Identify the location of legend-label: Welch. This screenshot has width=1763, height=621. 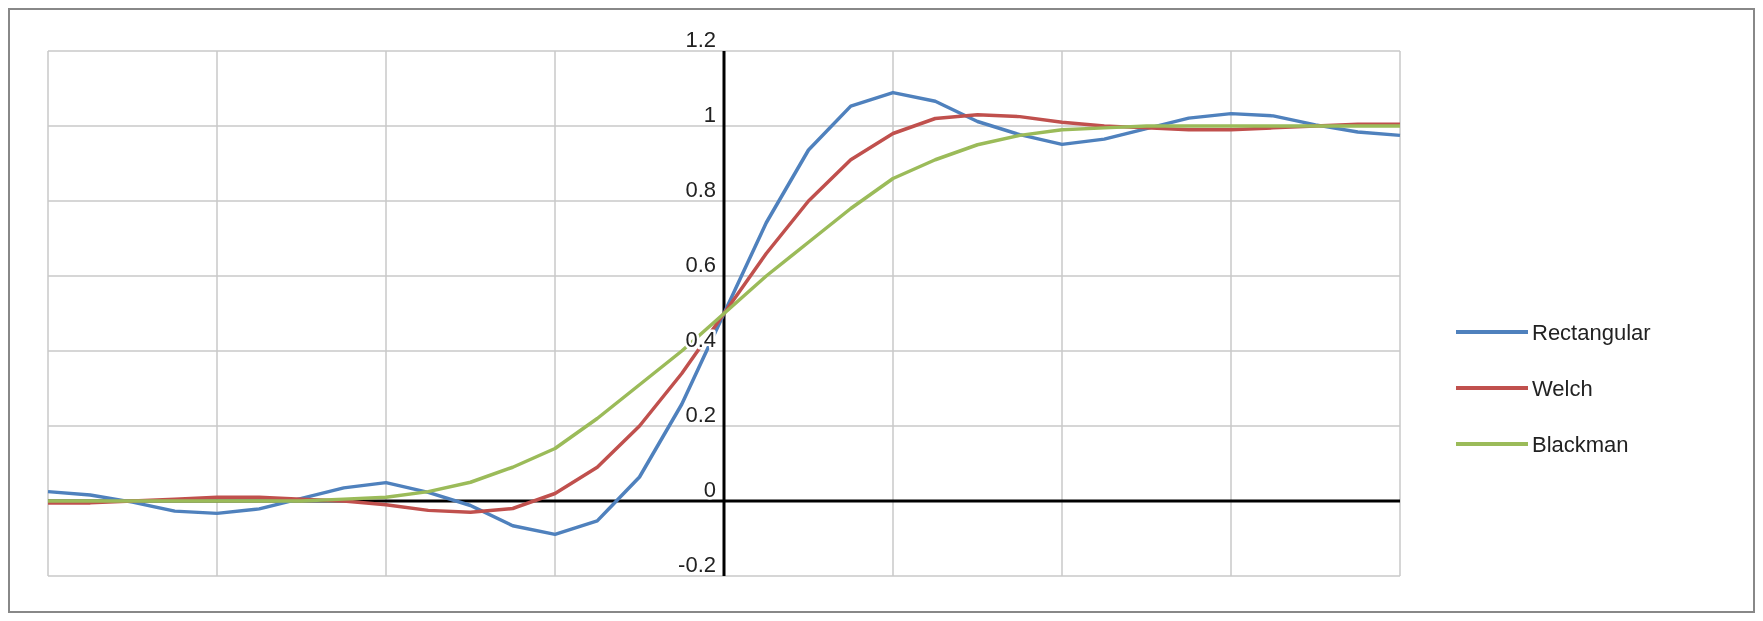
(1562, 388).